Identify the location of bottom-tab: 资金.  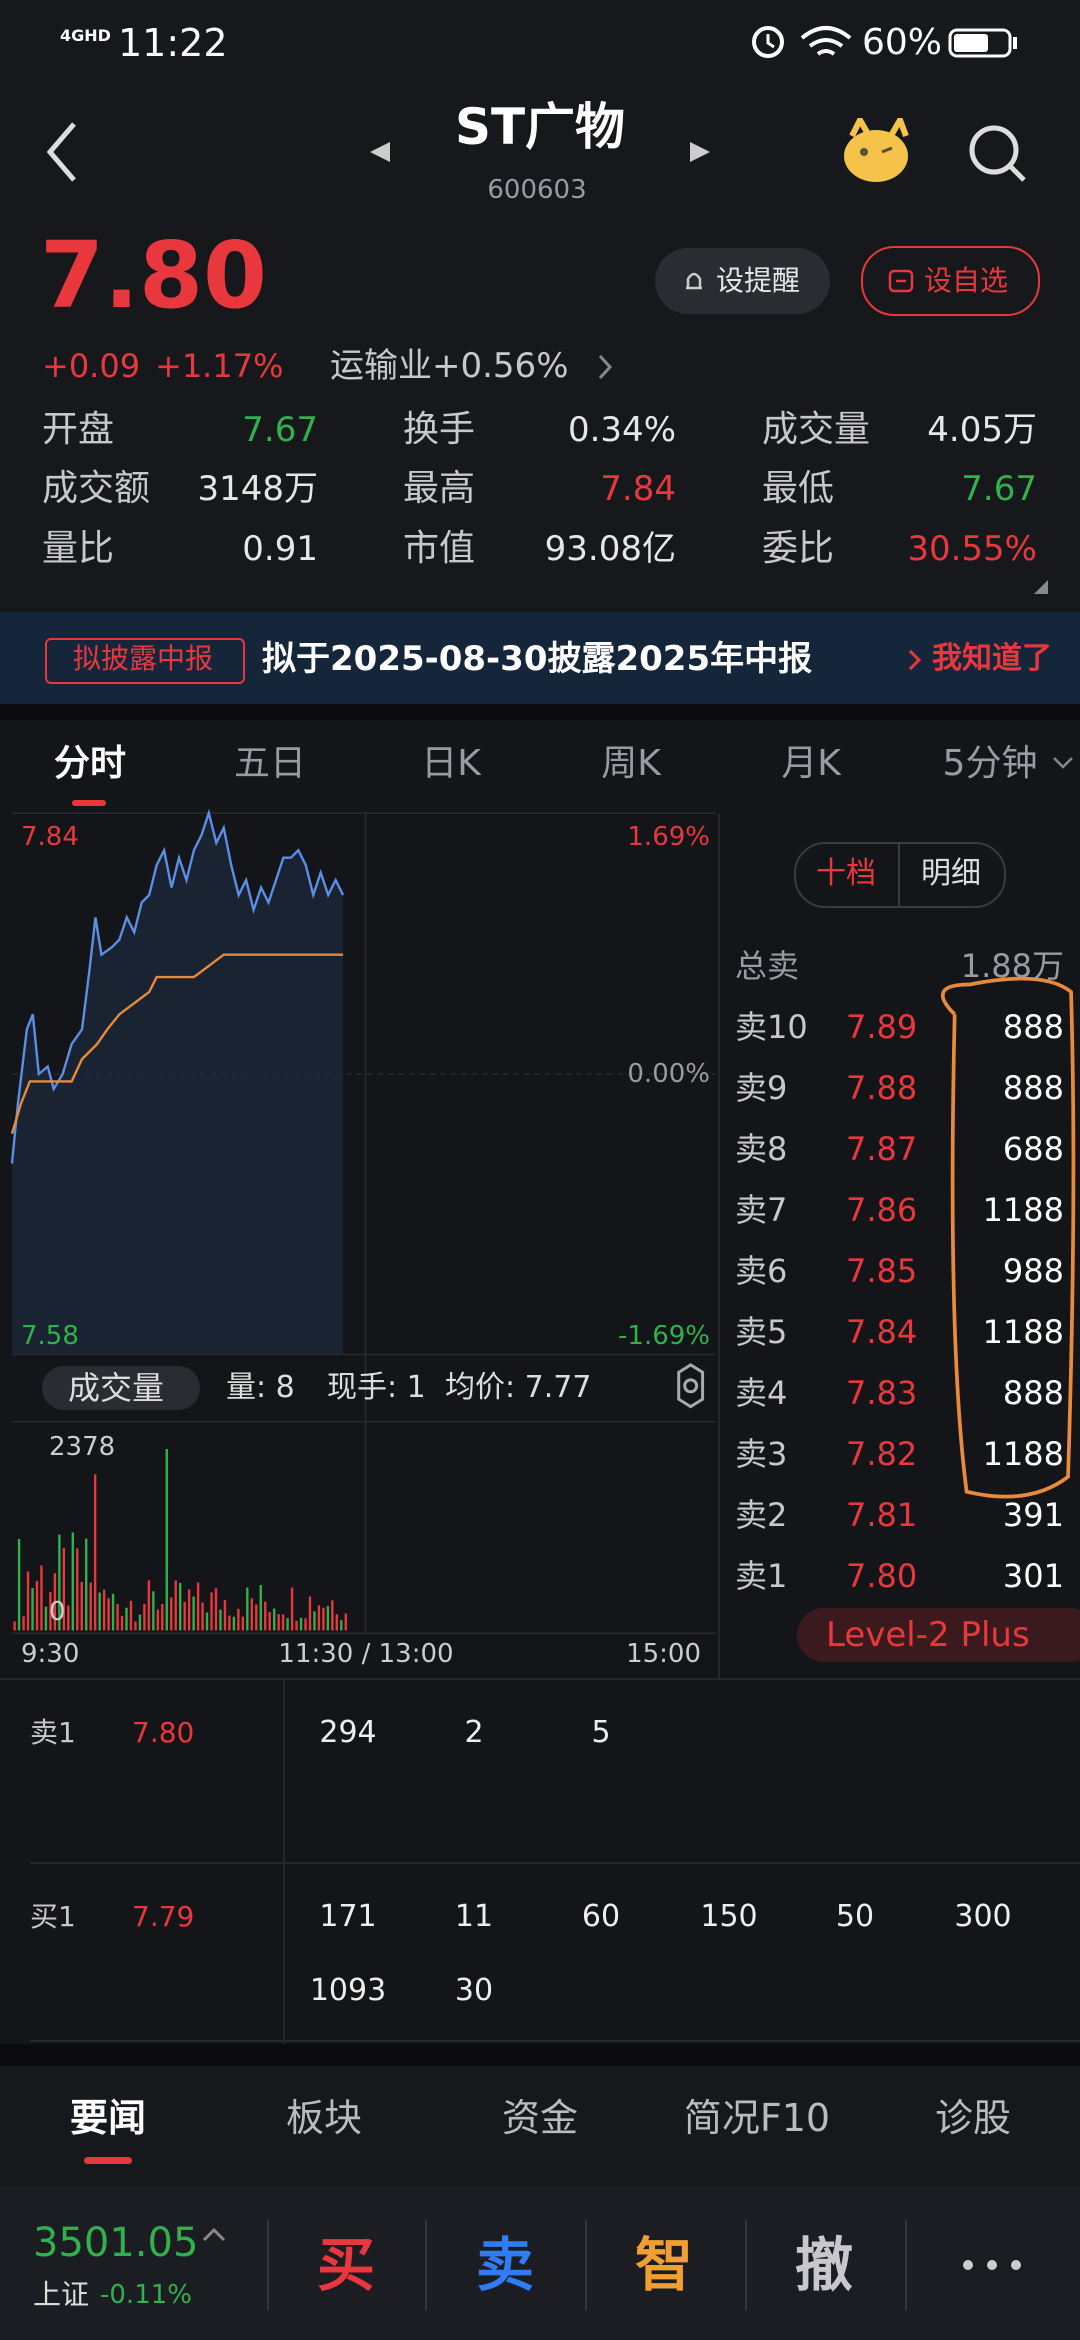
(540, 2118).